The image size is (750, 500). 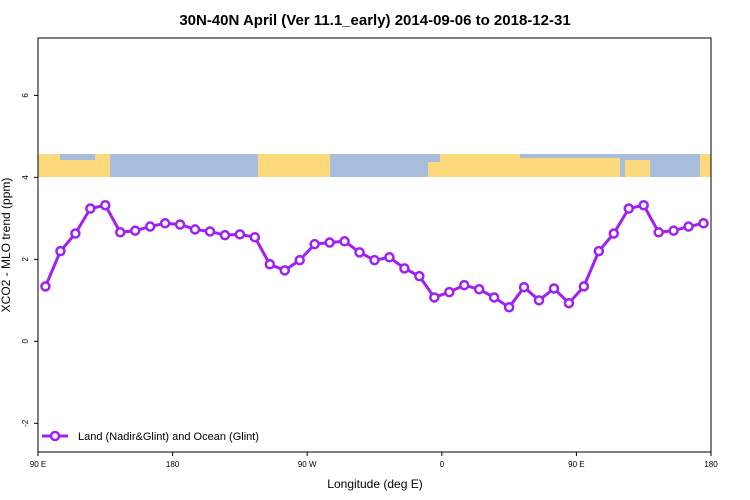 I want to click on y-tick-label: 4, so click(x=25, y=177).